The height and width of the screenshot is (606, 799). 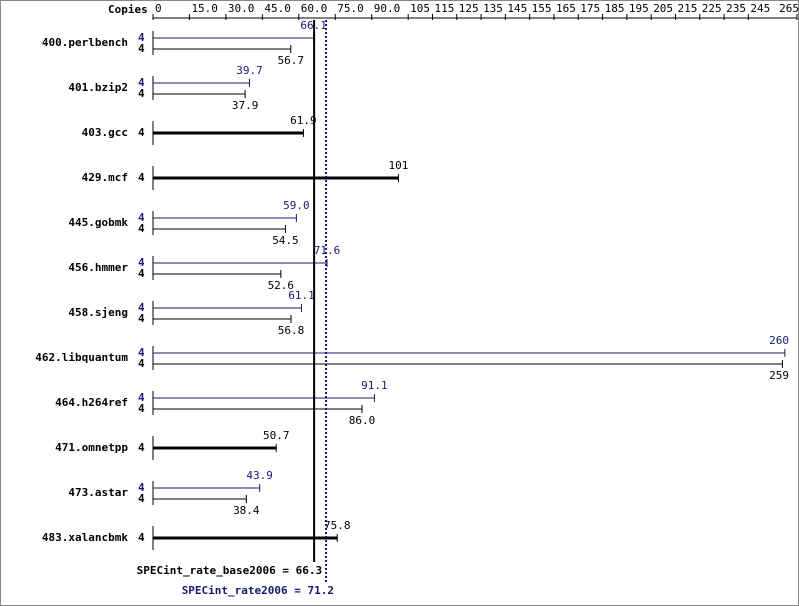 What do you see at coordinates (259, 475) in the screenshot?
I see `value-label: 43.9` at bounding box center [259, 475].